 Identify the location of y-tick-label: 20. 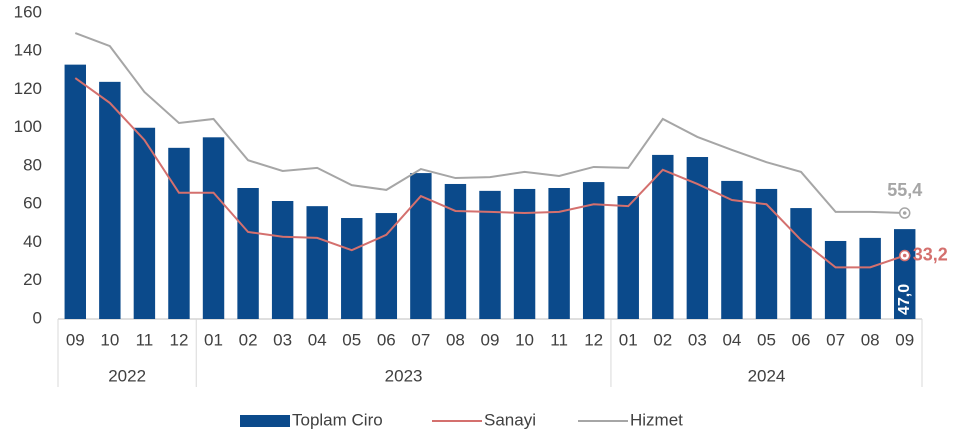
(32, 279).